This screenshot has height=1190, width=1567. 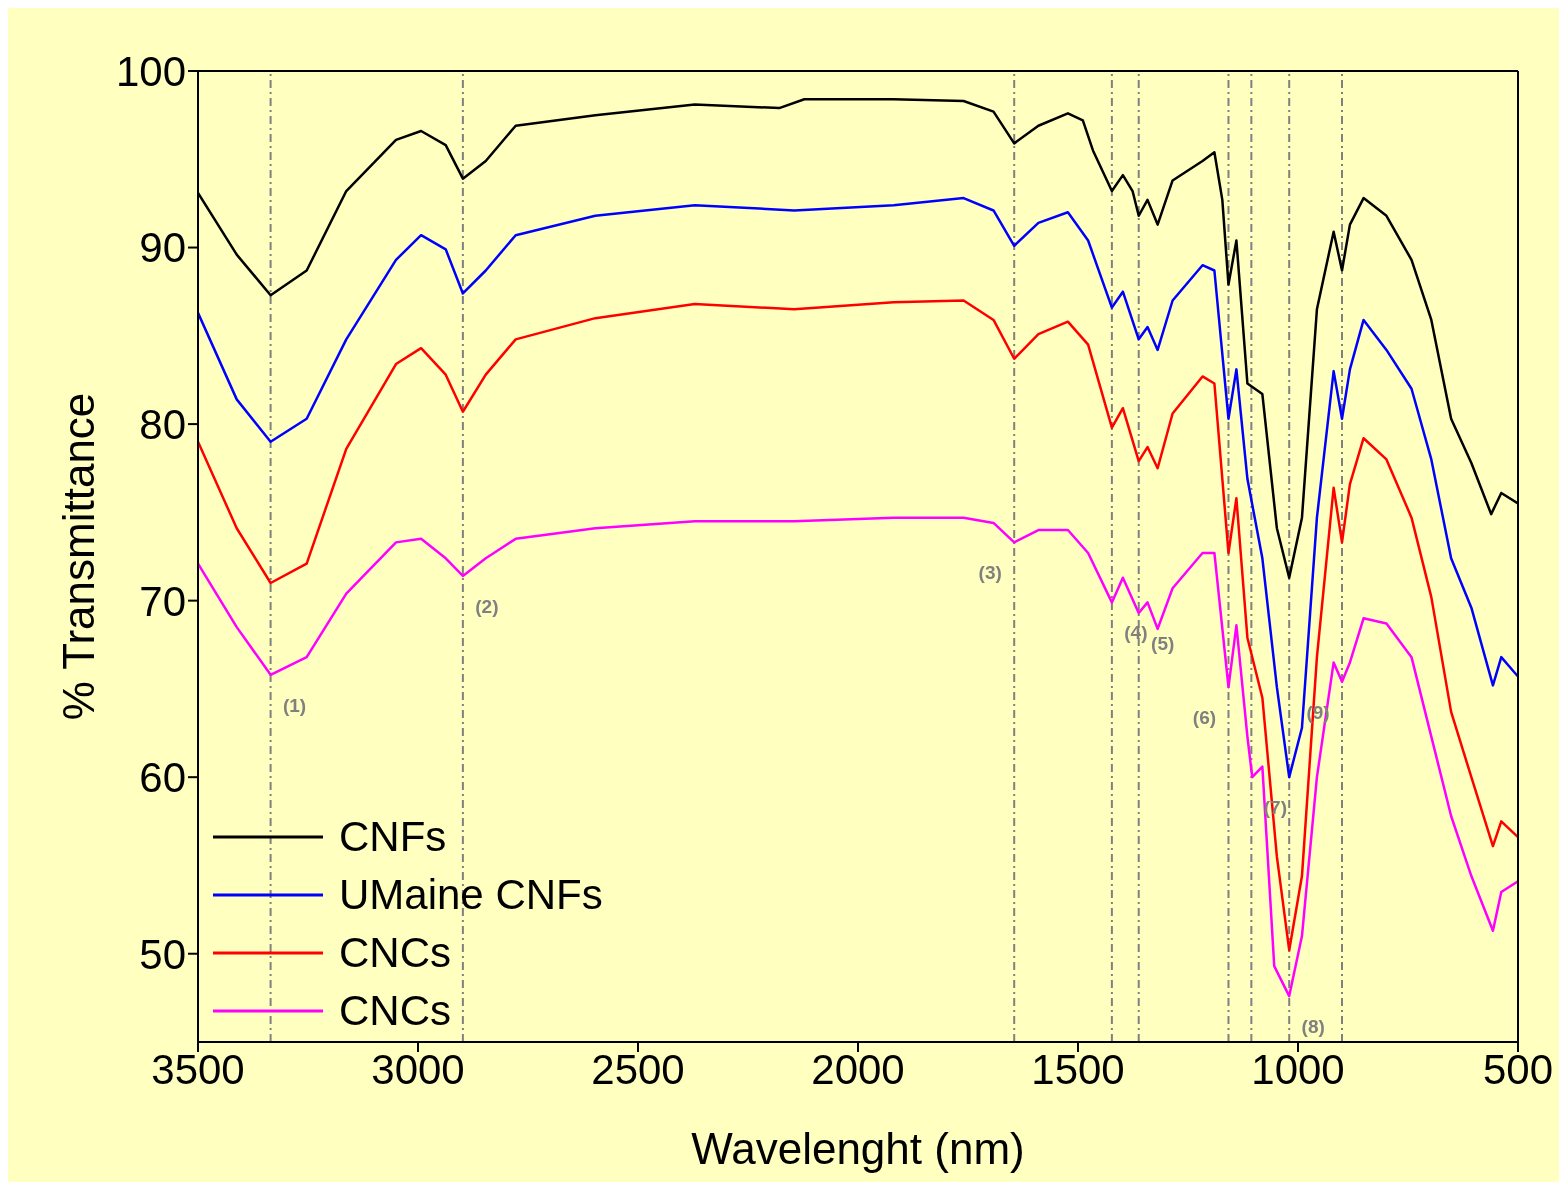 What do you see at coordinates (1136, 633) in the screenshot?
I see `annotation: (4)` at bounding box center [1136, 633].